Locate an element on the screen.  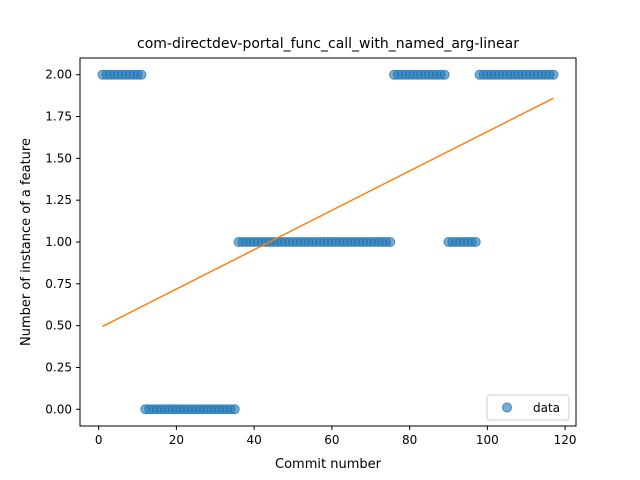
x-tick-label: 20 is located at coordinates (176, 440).